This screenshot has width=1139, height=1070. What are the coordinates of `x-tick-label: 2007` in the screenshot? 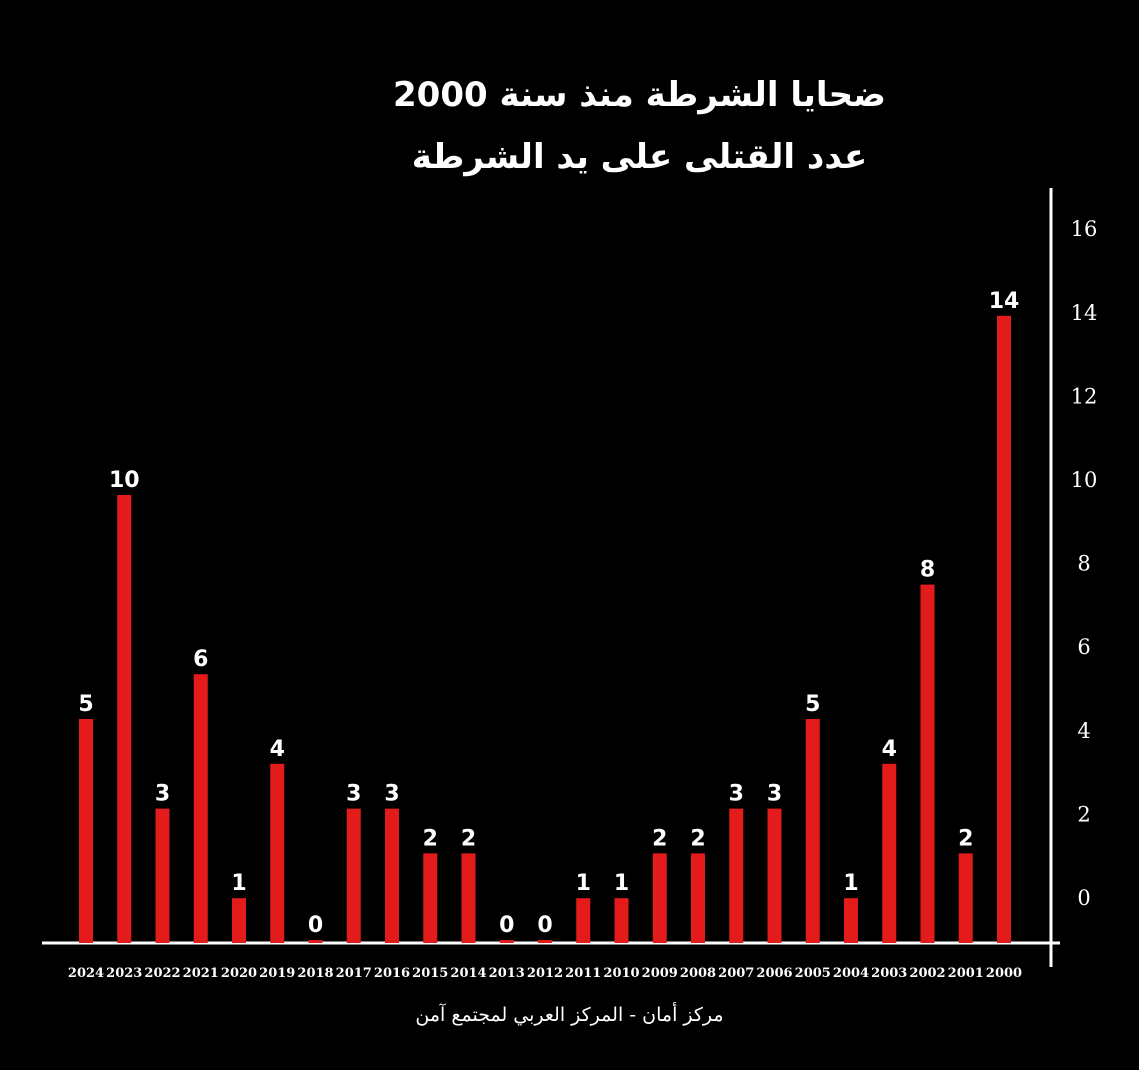 It's located at (736, 973).